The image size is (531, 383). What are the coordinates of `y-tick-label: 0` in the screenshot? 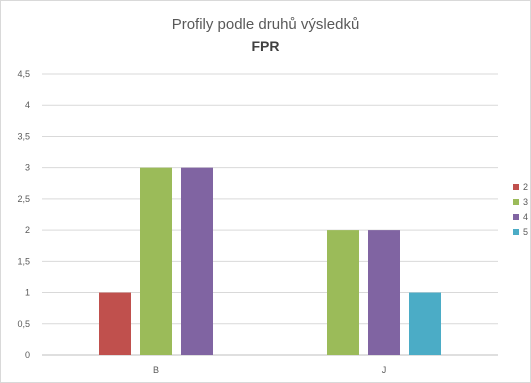 It's located at (27, 355).